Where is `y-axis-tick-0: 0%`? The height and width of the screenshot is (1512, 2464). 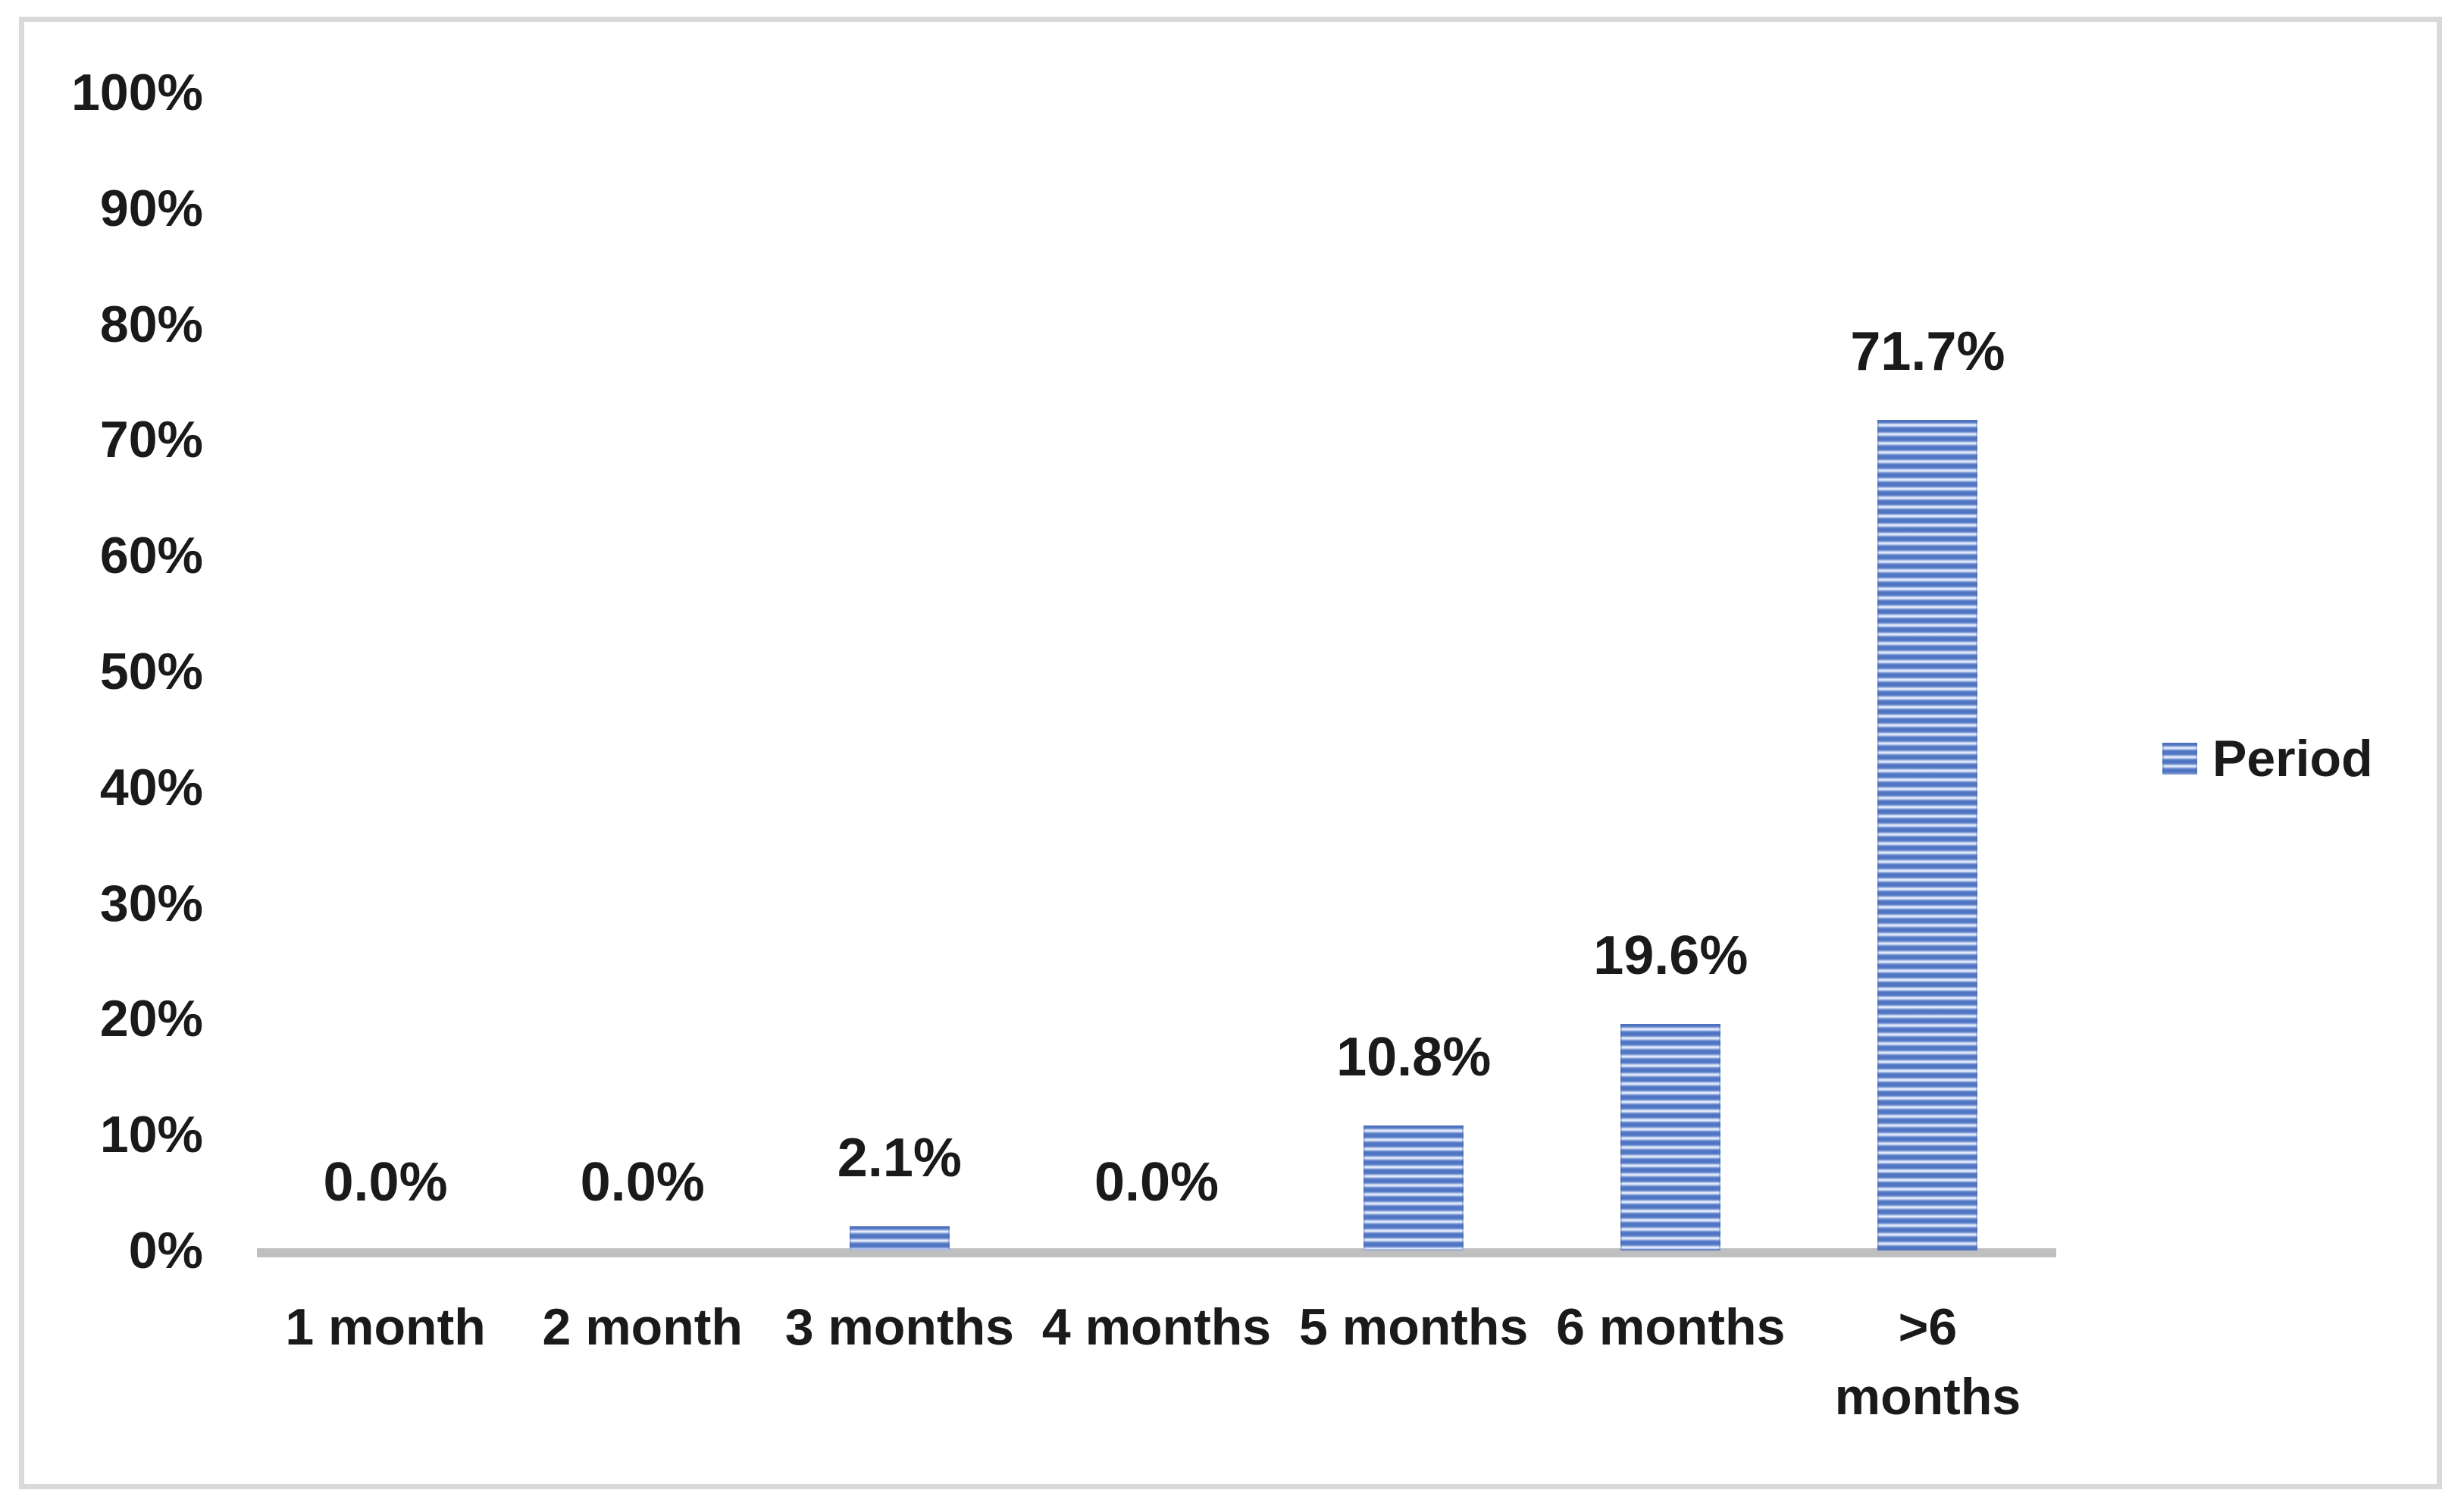
y-axis-tick-0: 0% is located at coordinates (165, 1250).